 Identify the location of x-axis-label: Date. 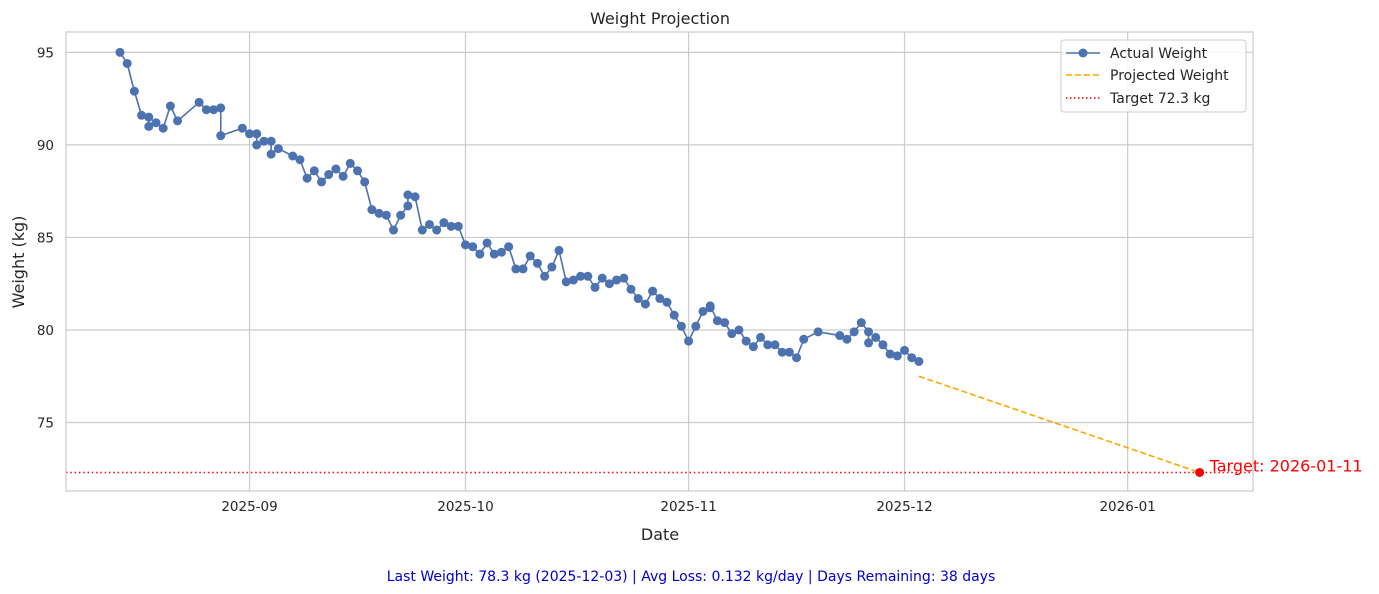
(660, 534).